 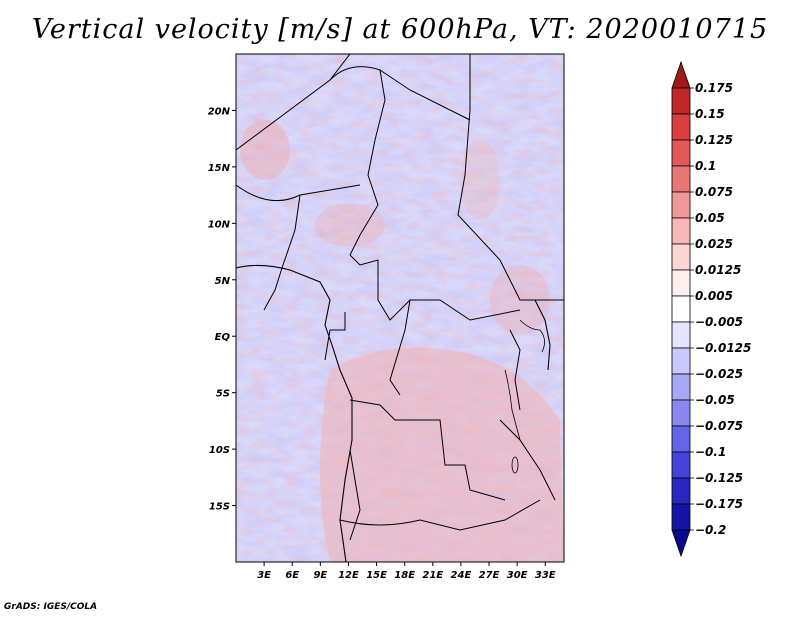 I want to click on colorbar-label: −0.1, so click(x=710, y=452).